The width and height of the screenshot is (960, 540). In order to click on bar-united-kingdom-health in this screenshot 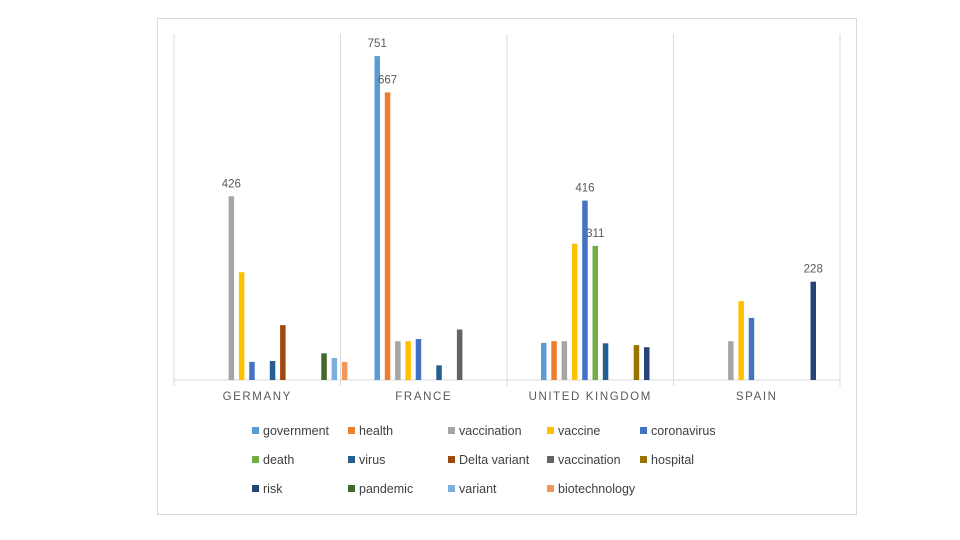, I will do `click(554, 360)`.